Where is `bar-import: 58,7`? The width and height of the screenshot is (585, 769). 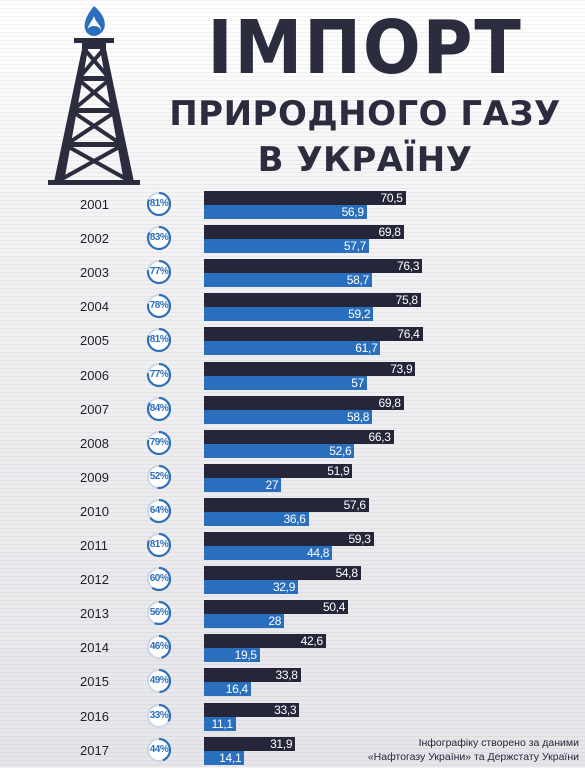
bar-import: 58,7 is located at coordinates (288, 280).